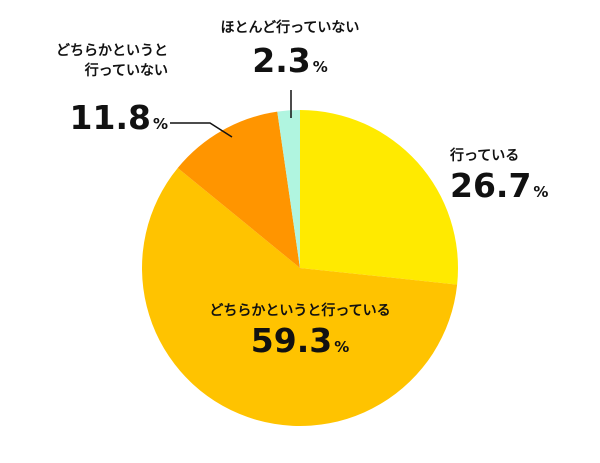 The height and width of the screenshot is (463, 600). I want to click on category-label: 行っている, so click(484, 155).